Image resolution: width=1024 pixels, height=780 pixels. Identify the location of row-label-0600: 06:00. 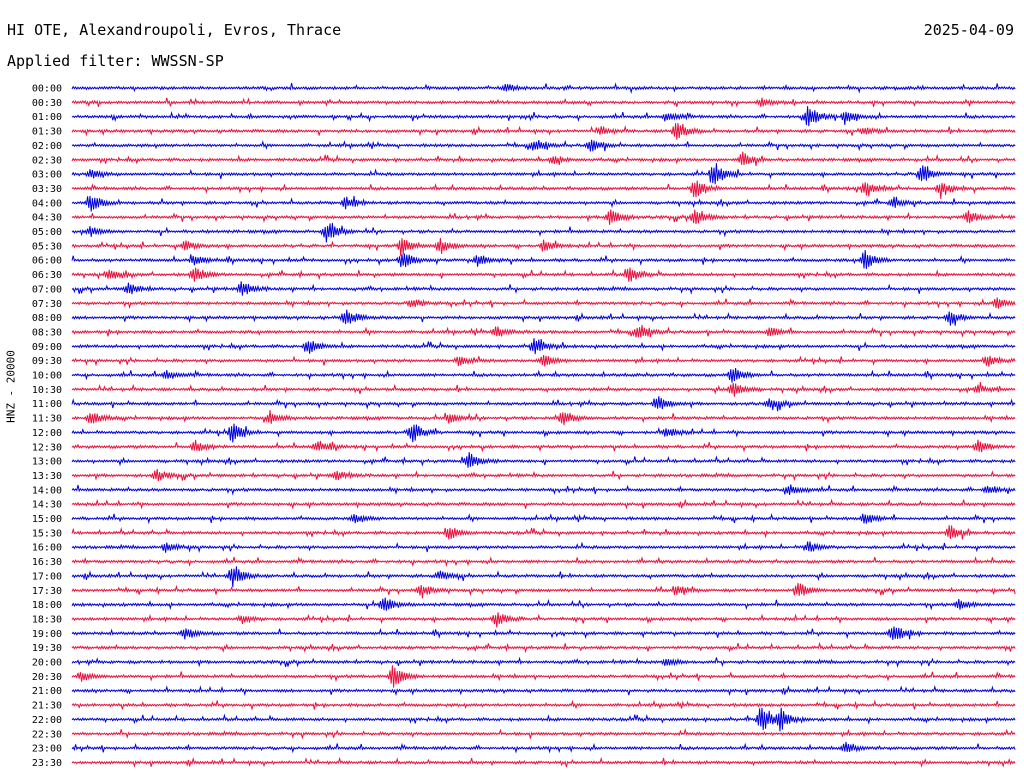
(47, 261).